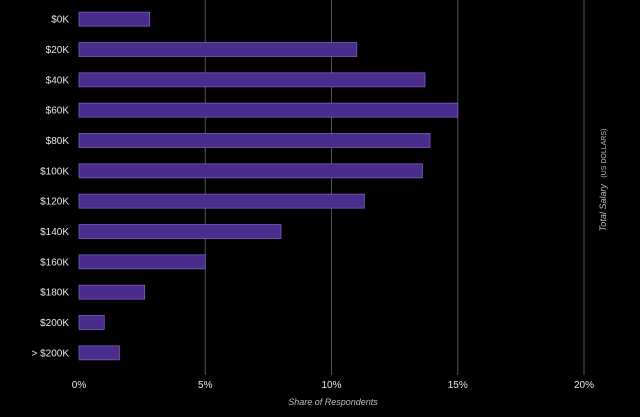  I want to click on y-tick-label: $80K, so click(58, 141).